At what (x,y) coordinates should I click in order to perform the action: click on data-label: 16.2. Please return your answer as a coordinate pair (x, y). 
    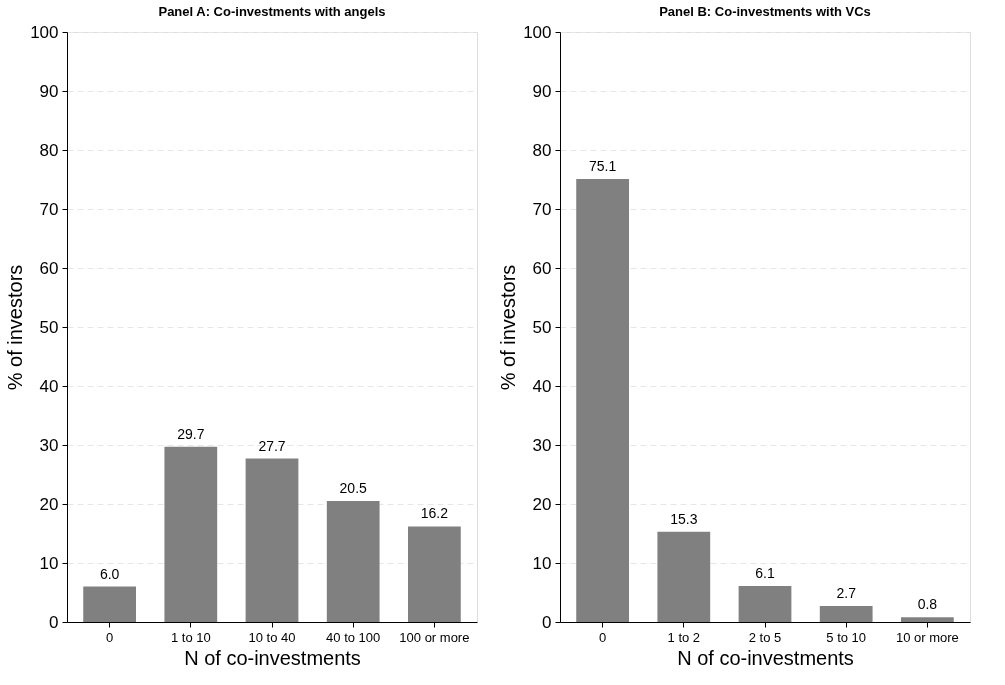
    Looking at the image, I should click on (434, 513).